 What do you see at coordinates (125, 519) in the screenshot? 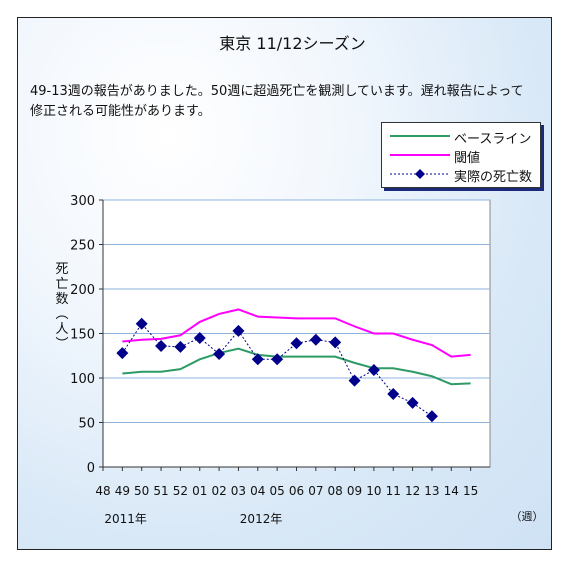
I see `x-year-label: 2011年` at bounding box center [125, 519].